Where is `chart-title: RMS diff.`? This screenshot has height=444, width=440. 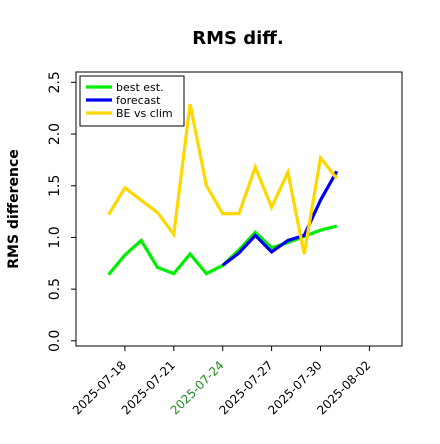
chart-title: RMS diff. is located at coordinates (237, 38).